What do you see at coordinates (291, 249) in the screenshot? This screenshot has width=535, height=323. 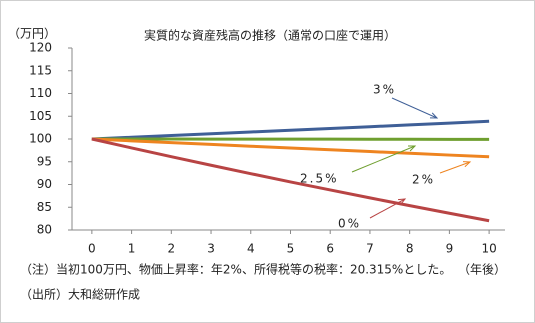 I see `x-tick-label: 5` at bounding box center [291, 249].